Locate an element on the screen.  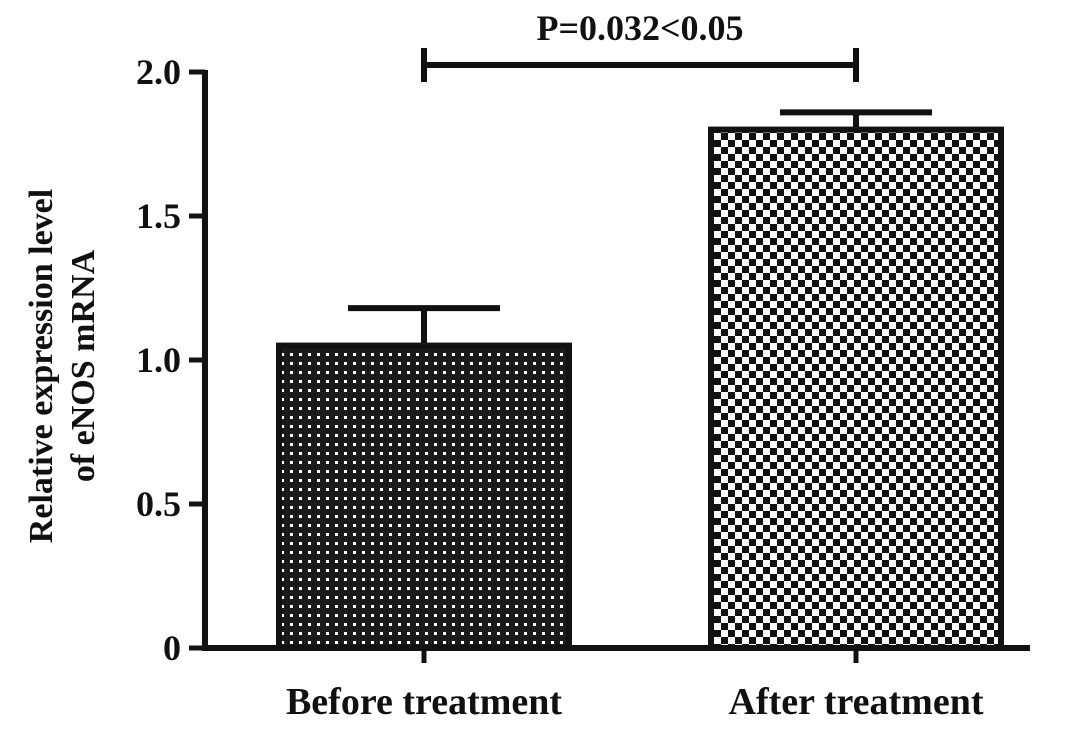
significance-label: P=0.032<0.05 is located at coordinates (639, 28).